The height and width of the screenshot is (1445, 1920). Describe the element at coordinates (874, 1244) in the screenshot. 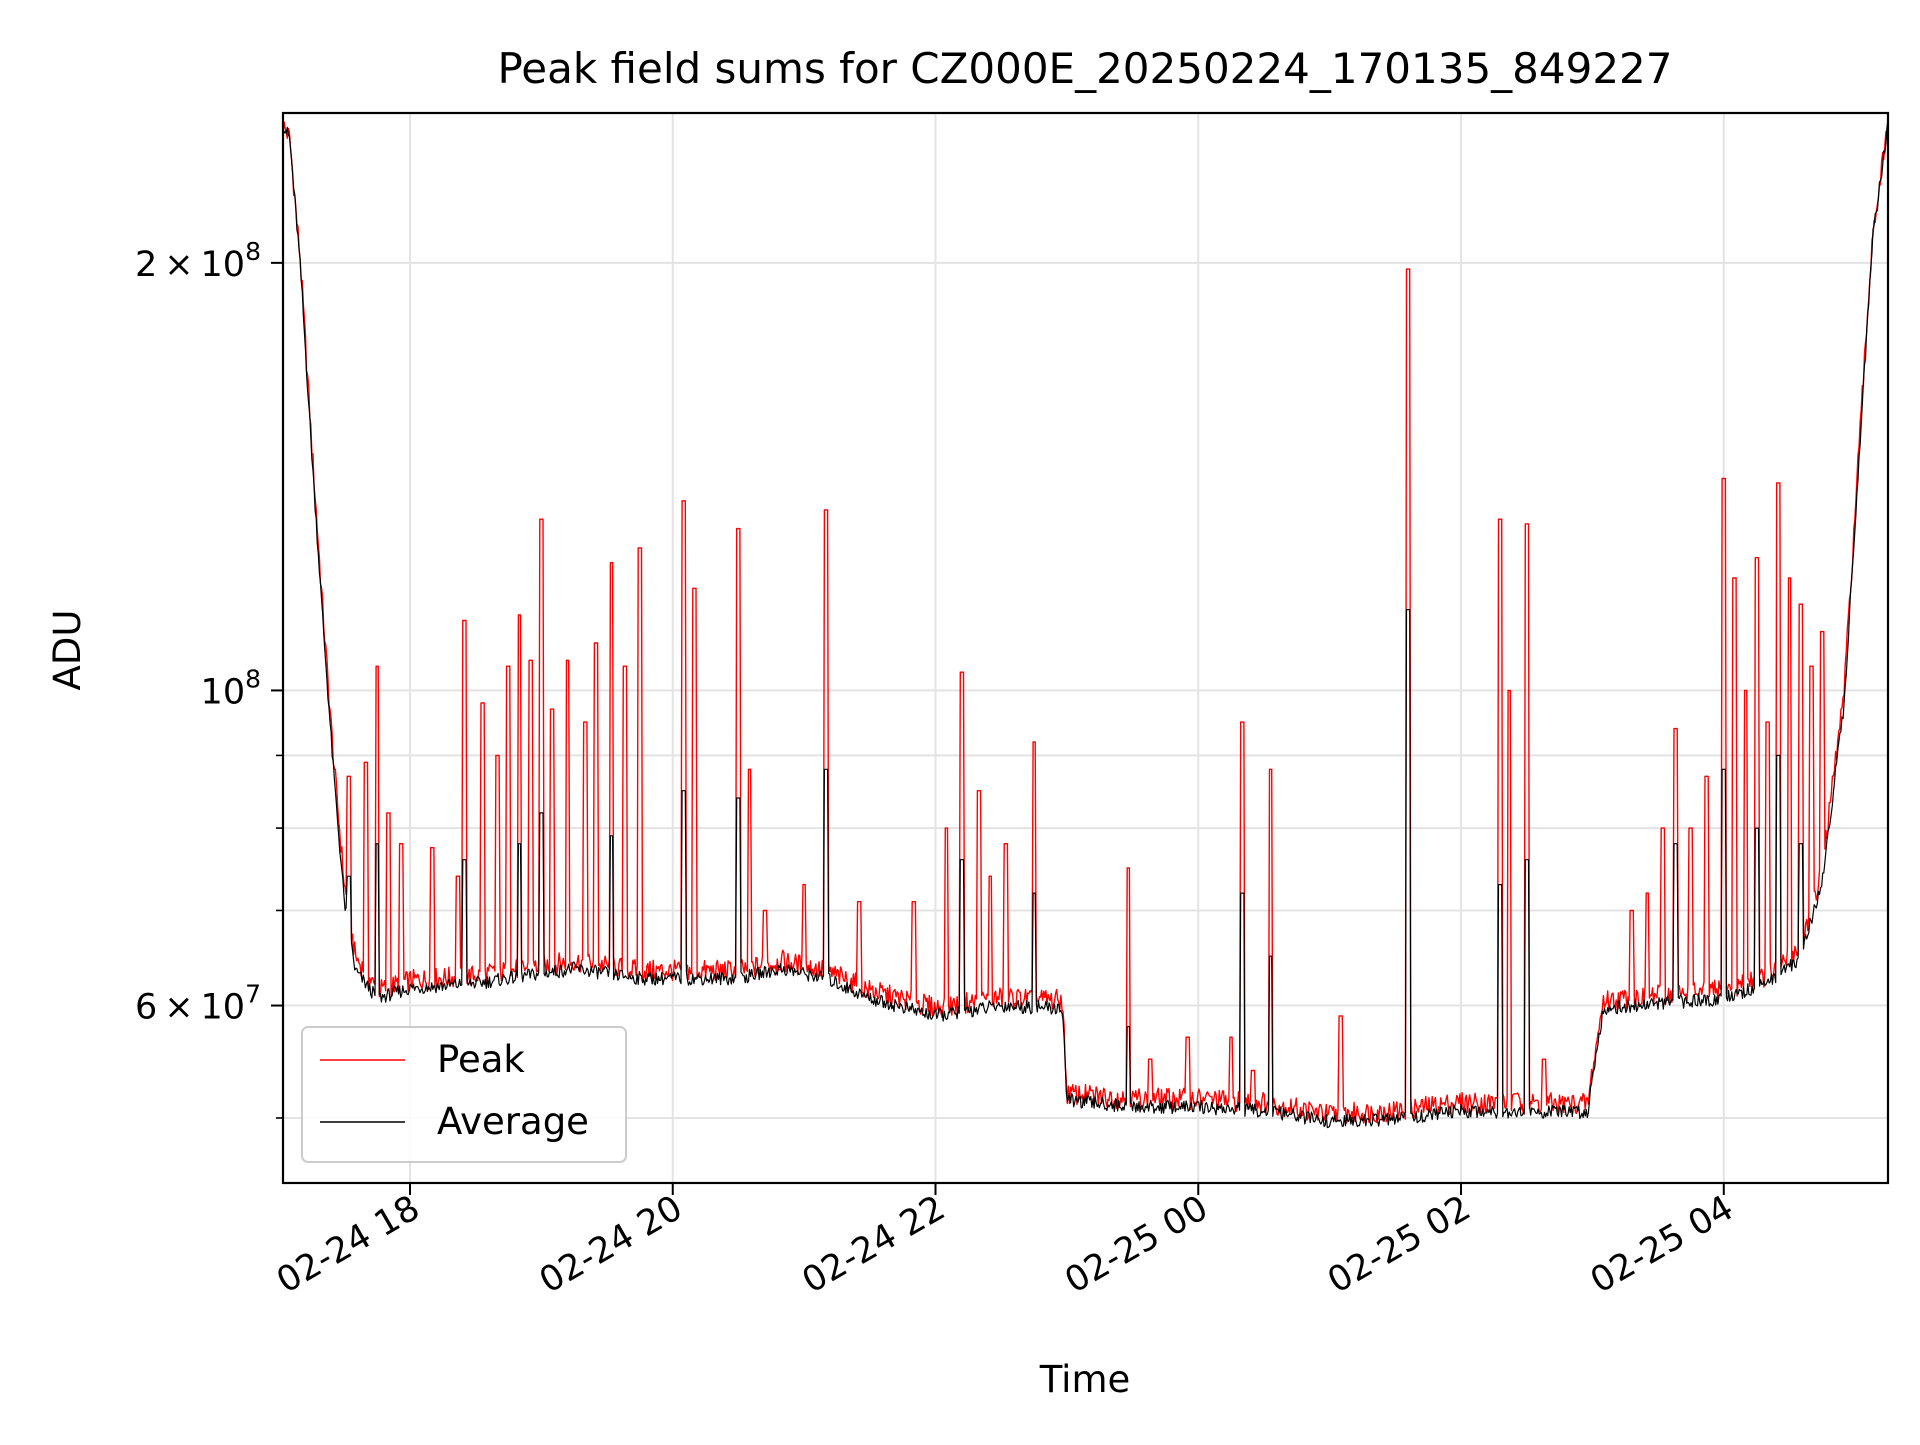

I see `x-tick-label: 02-24 22` at that location.